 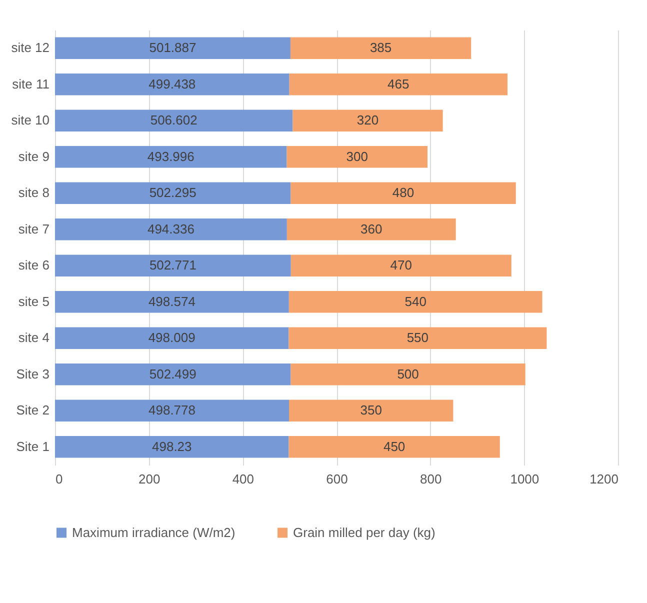 What do you see at coordinates (408, 374) in the screenshot?
I see `data-label: 500` at bounding box center [408, 374].